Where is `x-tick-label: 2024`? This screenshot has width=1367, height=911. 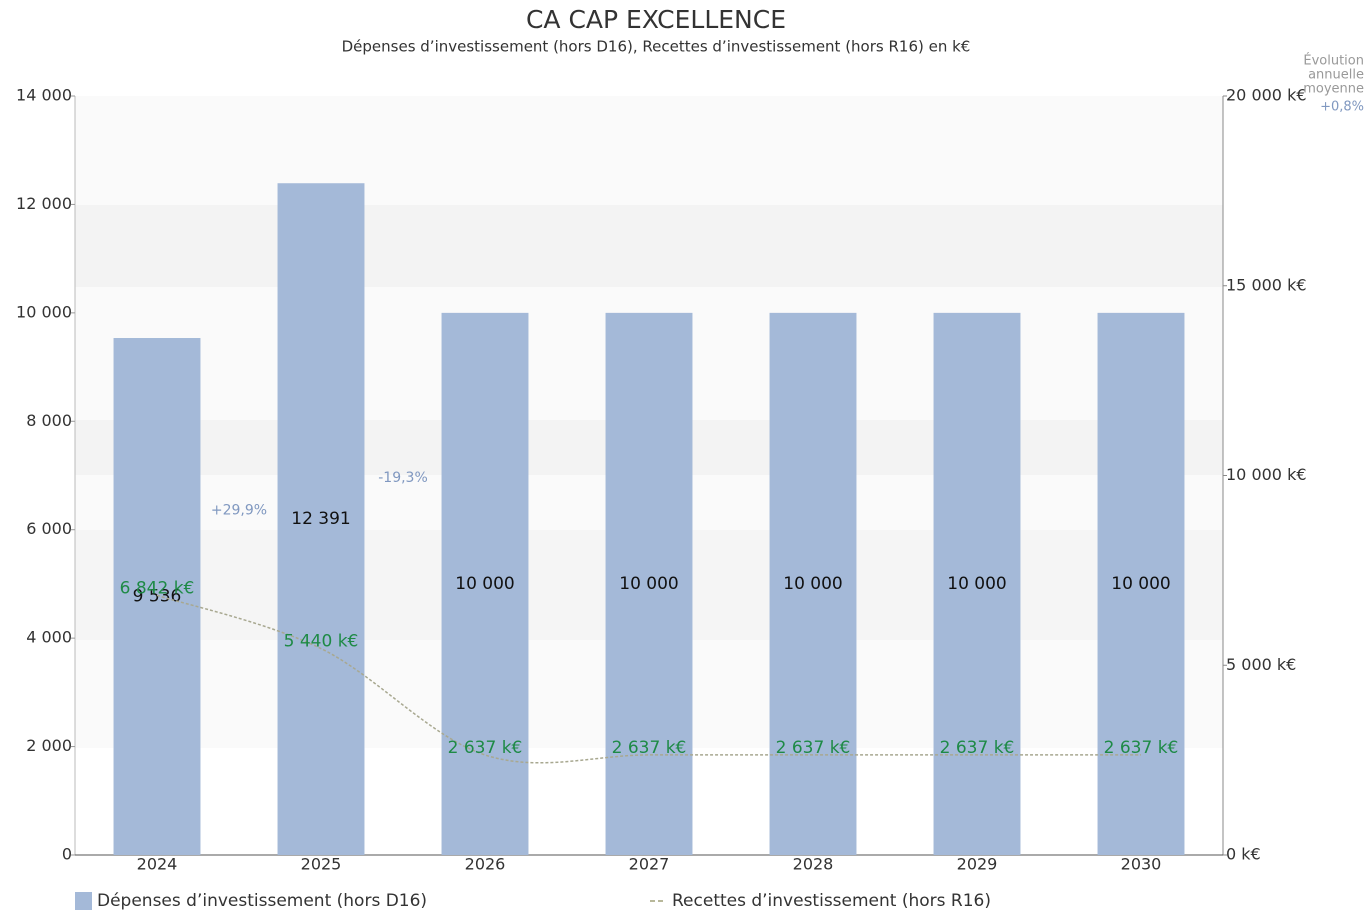 x-tick-label: 2024 is located at coordinates (157, 864).